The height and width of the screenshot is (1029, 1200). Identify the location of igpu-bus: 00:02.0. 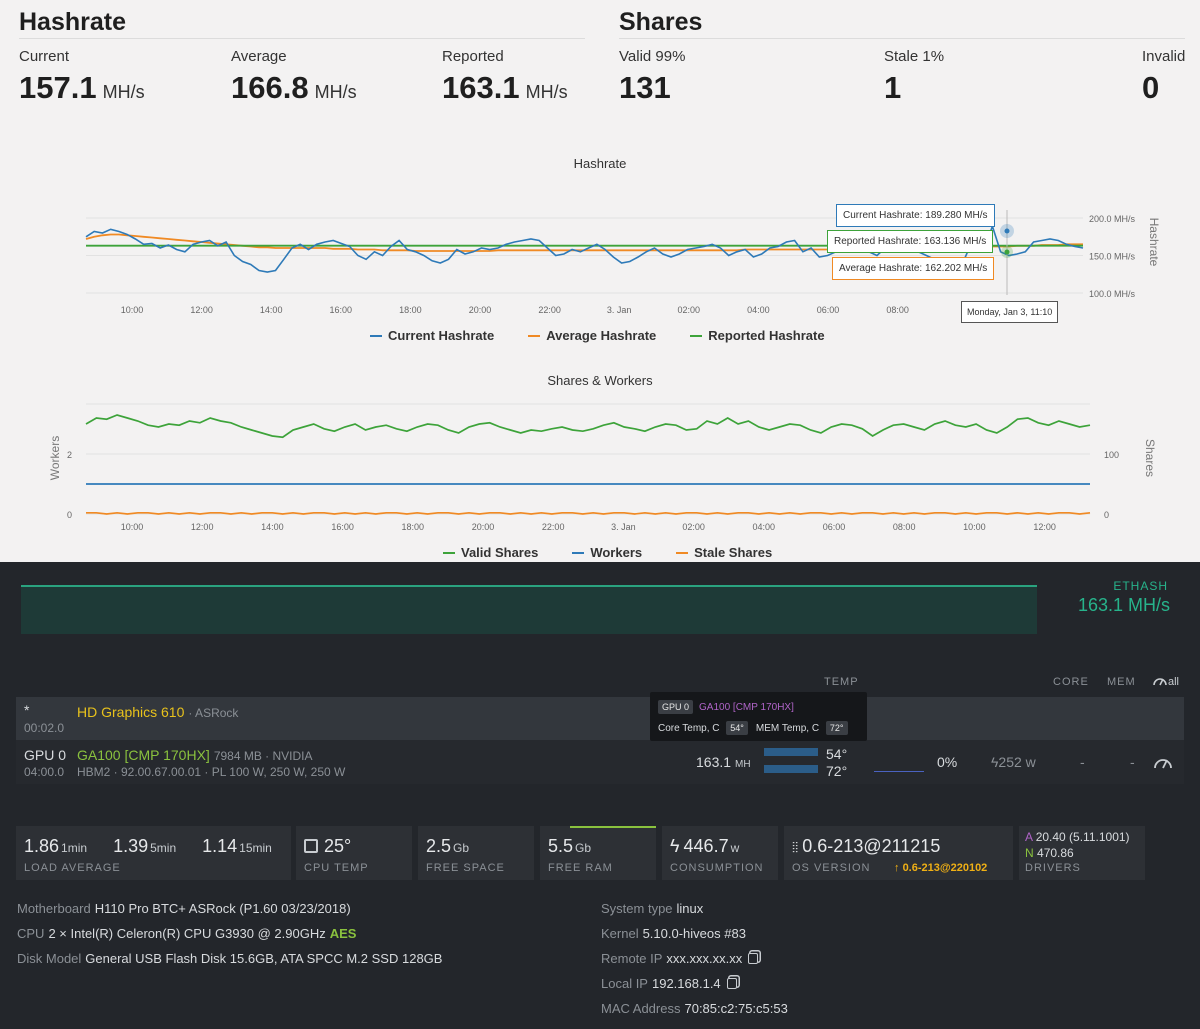
(44, 728).